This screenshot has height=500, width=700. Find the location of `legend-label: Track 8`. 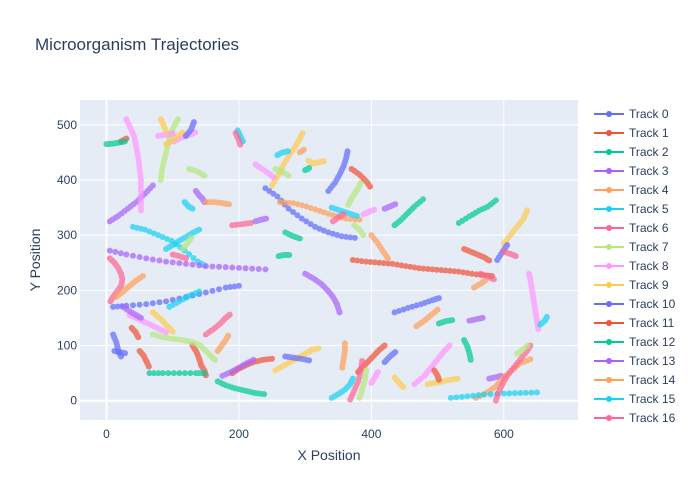

legend-label: Track 8 is located at coordinates (649, 266).